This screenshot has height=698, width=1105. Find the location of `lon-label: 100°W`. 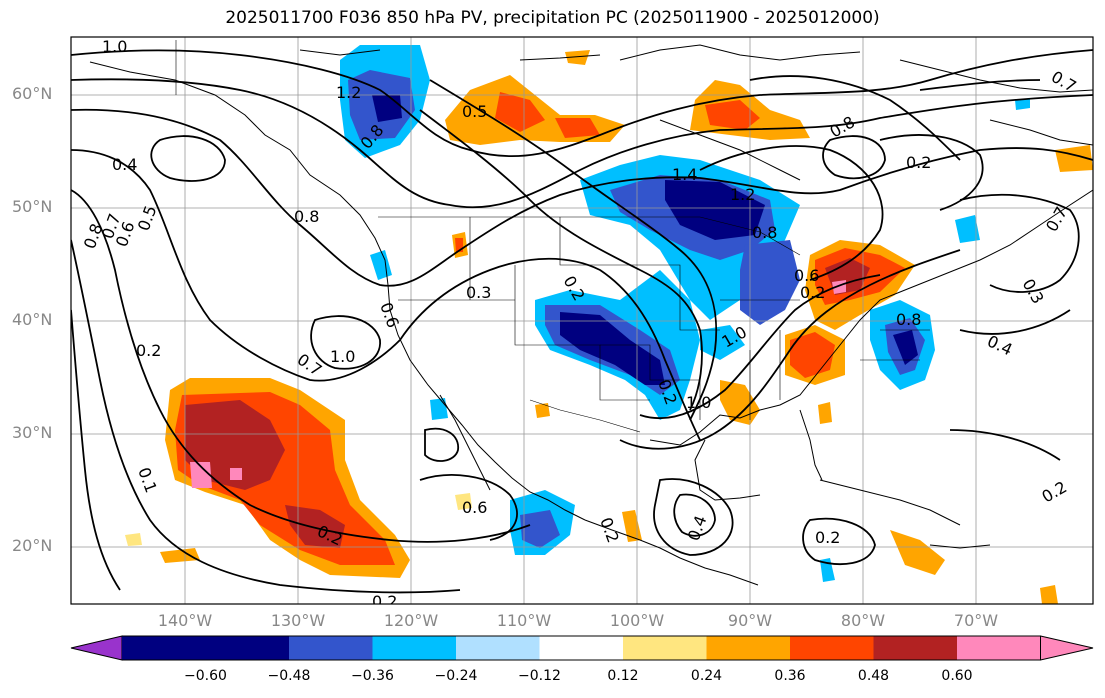

lon-label: 100°W is located at coordinates (637, 620).